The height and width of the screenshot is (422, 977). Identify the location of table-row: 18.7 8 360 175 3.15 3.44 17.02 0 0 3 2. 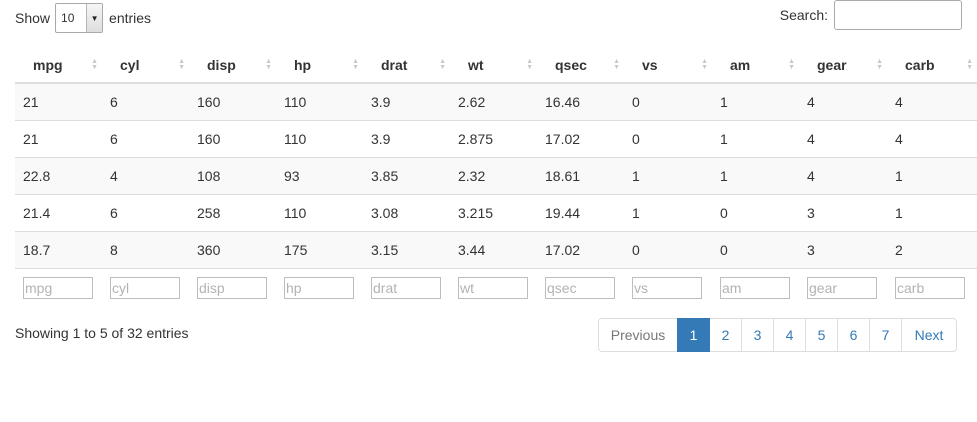
(496, 249).